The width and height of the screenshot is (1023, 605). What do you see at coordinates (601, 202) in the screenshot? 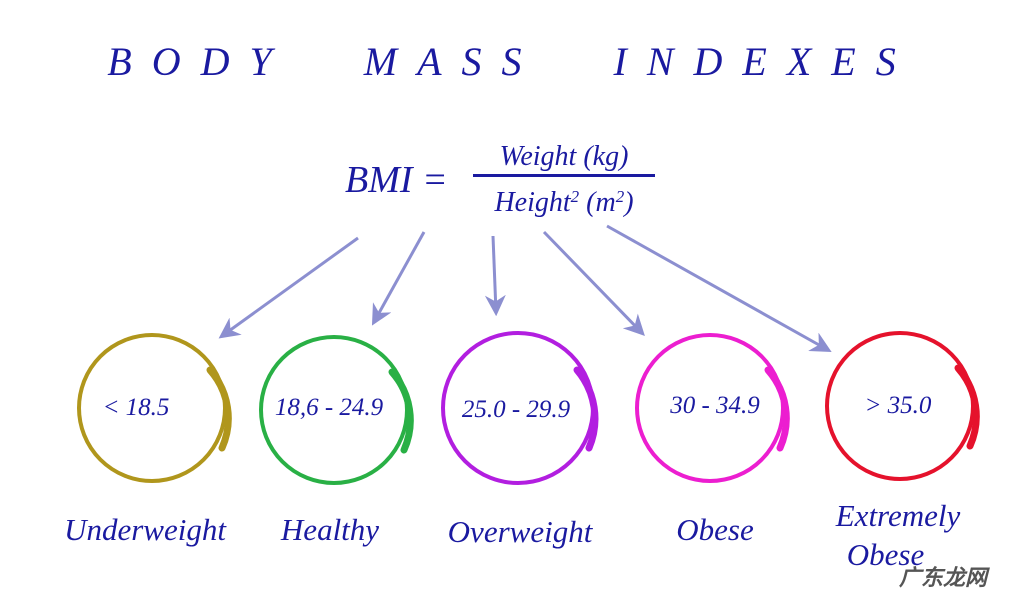
I see `denominator-unit-open: (m` at bounding box center [601, 202].